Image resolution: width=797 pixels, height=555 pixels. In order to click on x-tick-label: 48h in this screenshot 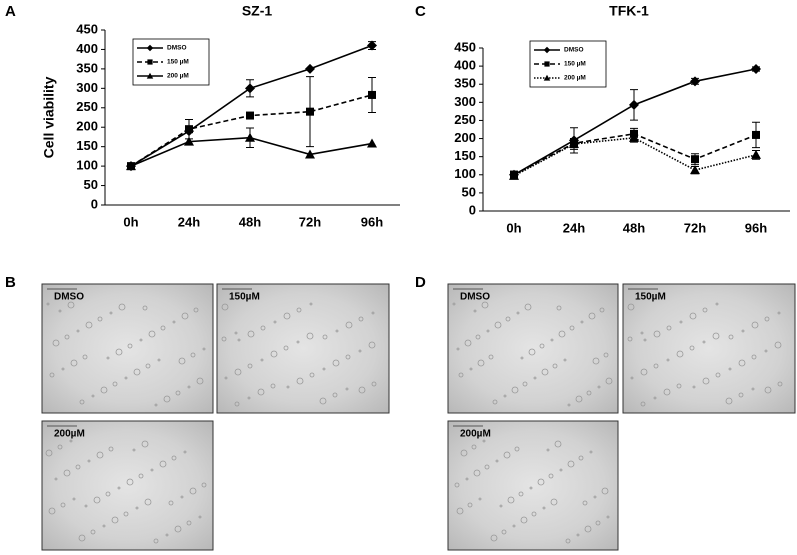, I will do `click(250, 221)`.